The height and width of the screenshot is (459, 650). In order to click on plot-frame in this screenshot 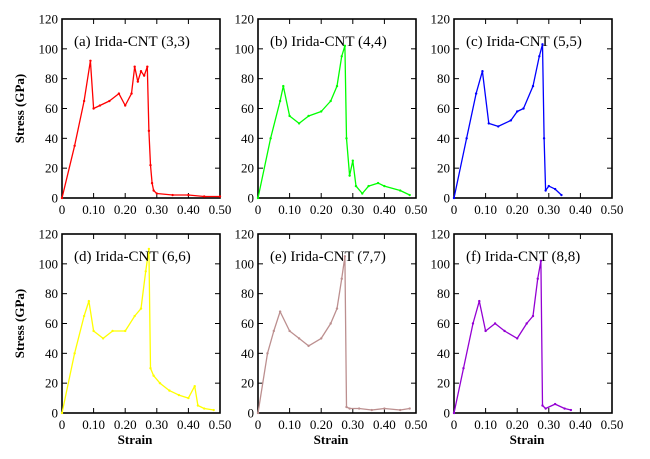, I will do `click(533, 323)`.